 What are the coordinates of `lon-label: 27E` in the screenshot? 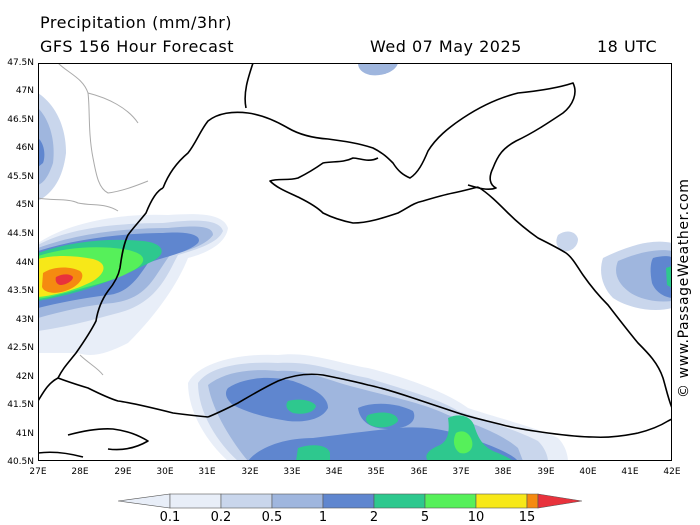 It's located at (38, 472).